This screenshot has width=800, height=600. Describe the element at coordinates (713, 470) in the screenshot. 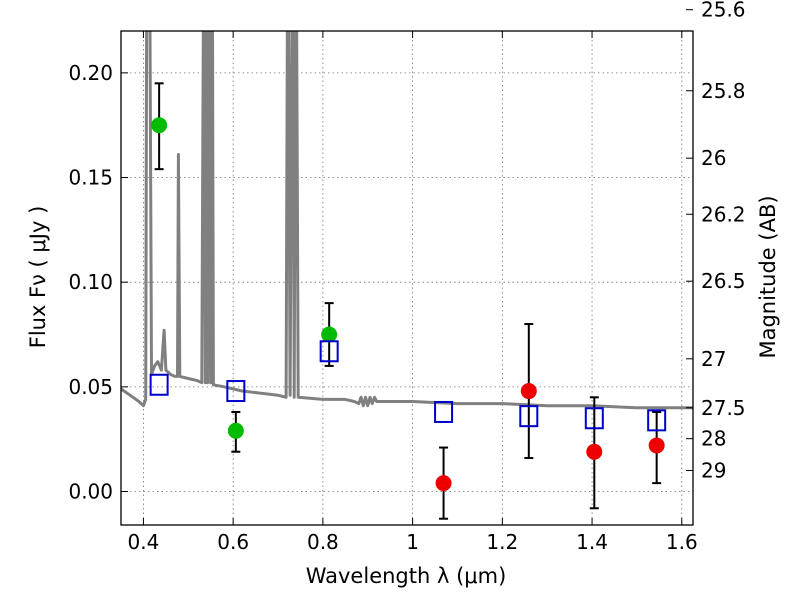

I see `magnitude-tick-label: 29` at that location.